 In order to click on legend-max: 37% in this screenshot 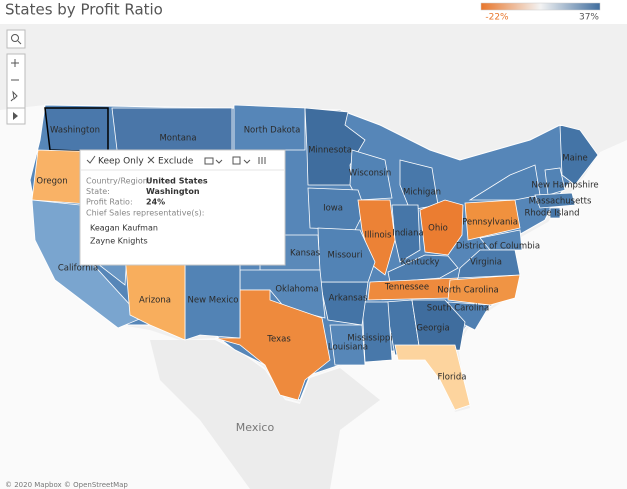, I will do `click(589, 18)`.